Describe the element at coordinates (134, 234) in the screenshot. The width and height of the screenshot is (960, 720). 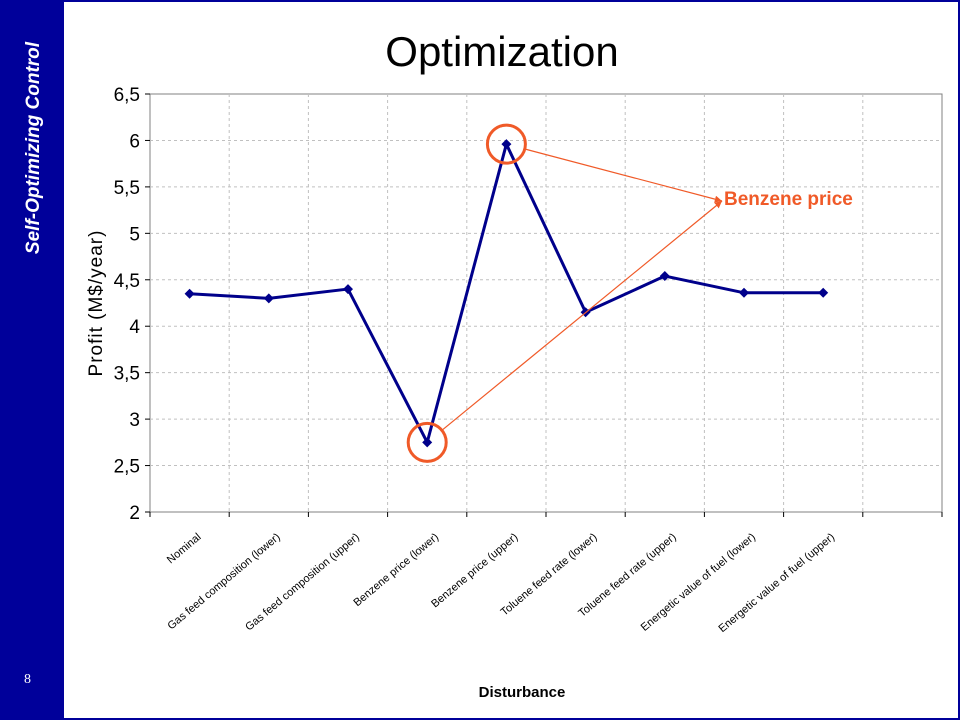
I see `y-tick-label: 5` at that location.